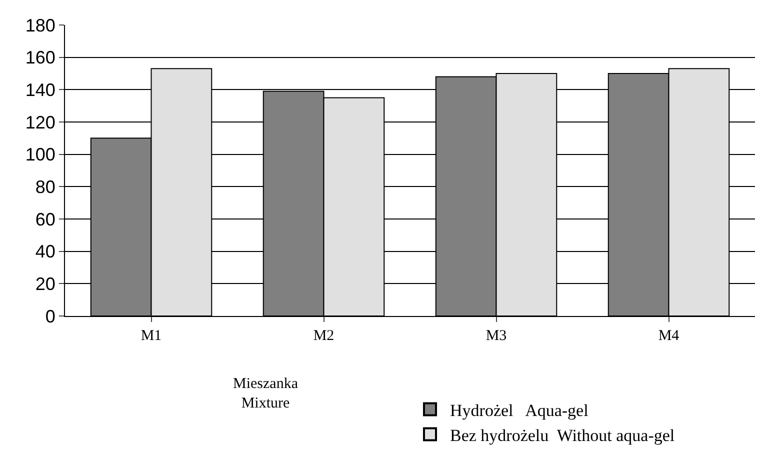 Image resolution: width=768 pixels, height=465 pixels. What do you see at coordinates (45, 219) in the screenshot?
I see `y-tick-label: 60` at bounding box center [45, 219].